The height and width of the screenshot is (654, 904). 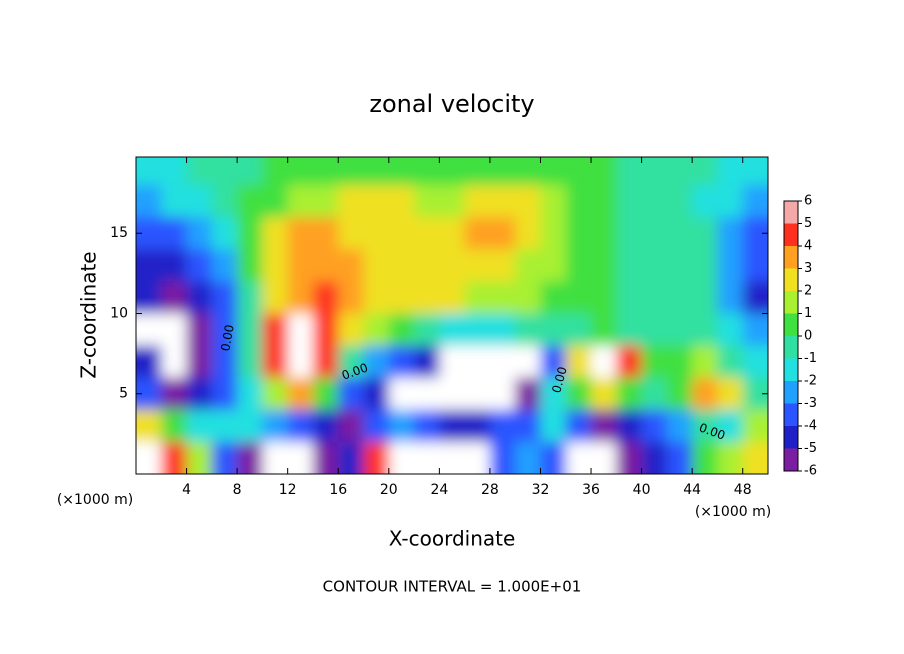 I want to click on y-unit: (×1000 m), so click(x=95, y=500).